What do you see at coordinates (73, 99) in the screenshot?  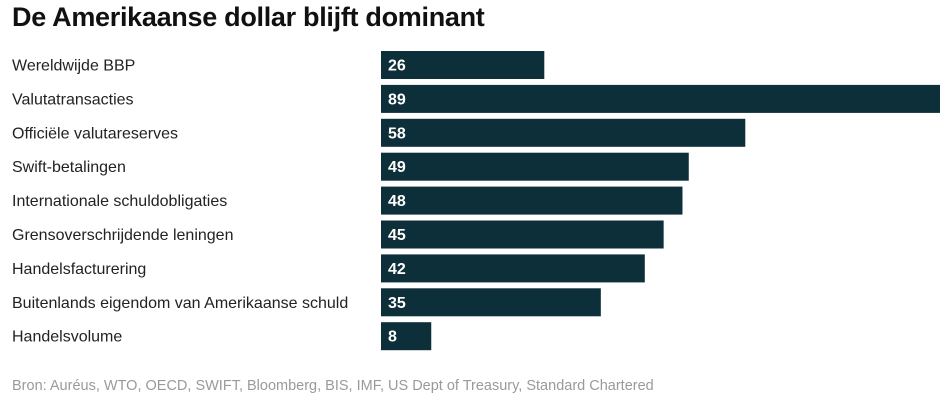 I see `category-label: Valutatransacties` at bounding box center [73, 99].